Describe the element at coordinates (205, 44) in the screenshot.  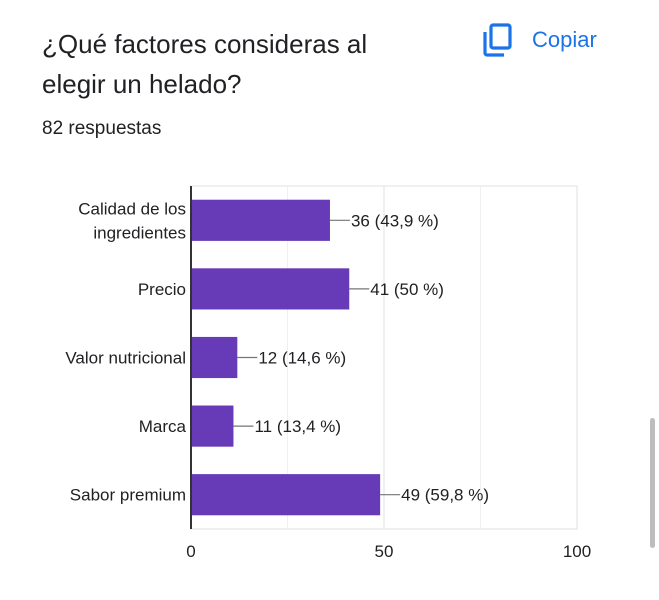
I see `question-title-line-1: ¿Qué factores consideras al` at that location.